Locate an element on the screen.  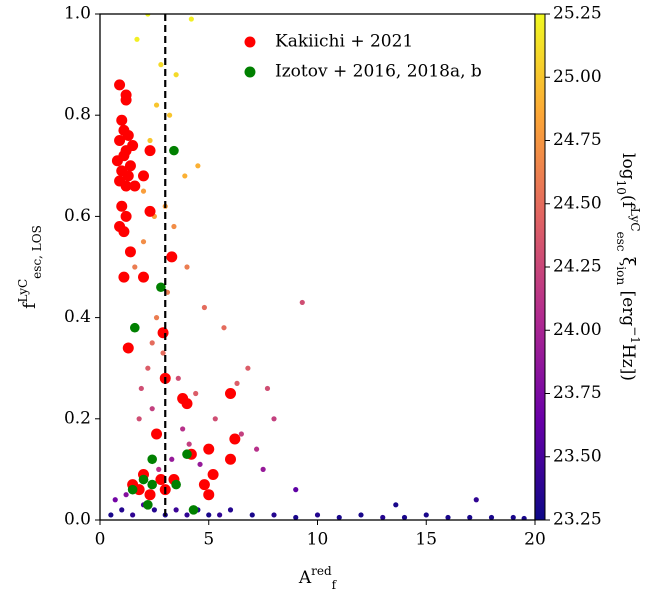
colorbar-label-part: LyC is located at coordinates (636, 220).